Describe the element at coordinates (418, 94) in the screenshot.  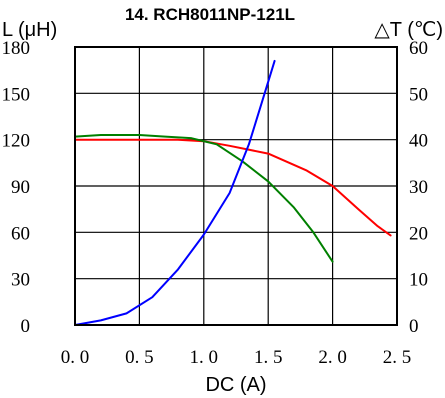
I see `y-right-tick-label: 50` at that location.